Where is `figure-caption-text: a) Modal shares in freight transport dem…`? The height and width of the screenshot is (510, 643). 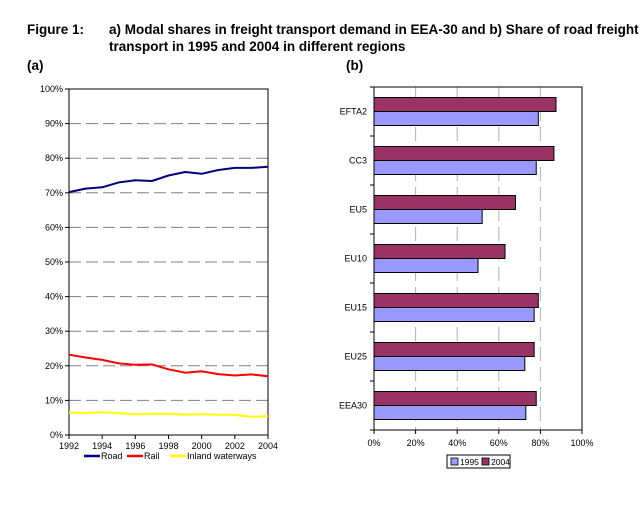 figure-caption-text: a) Modal shares in freight transport dem… is located at coordinates (374, 38).